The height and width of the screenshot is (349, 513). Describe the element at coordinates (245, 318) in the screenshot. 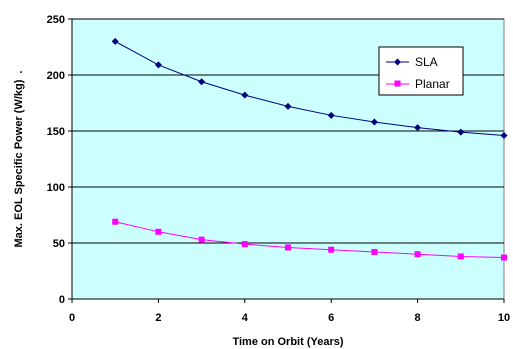

I see `x-tick-label-4: 4` at that location.